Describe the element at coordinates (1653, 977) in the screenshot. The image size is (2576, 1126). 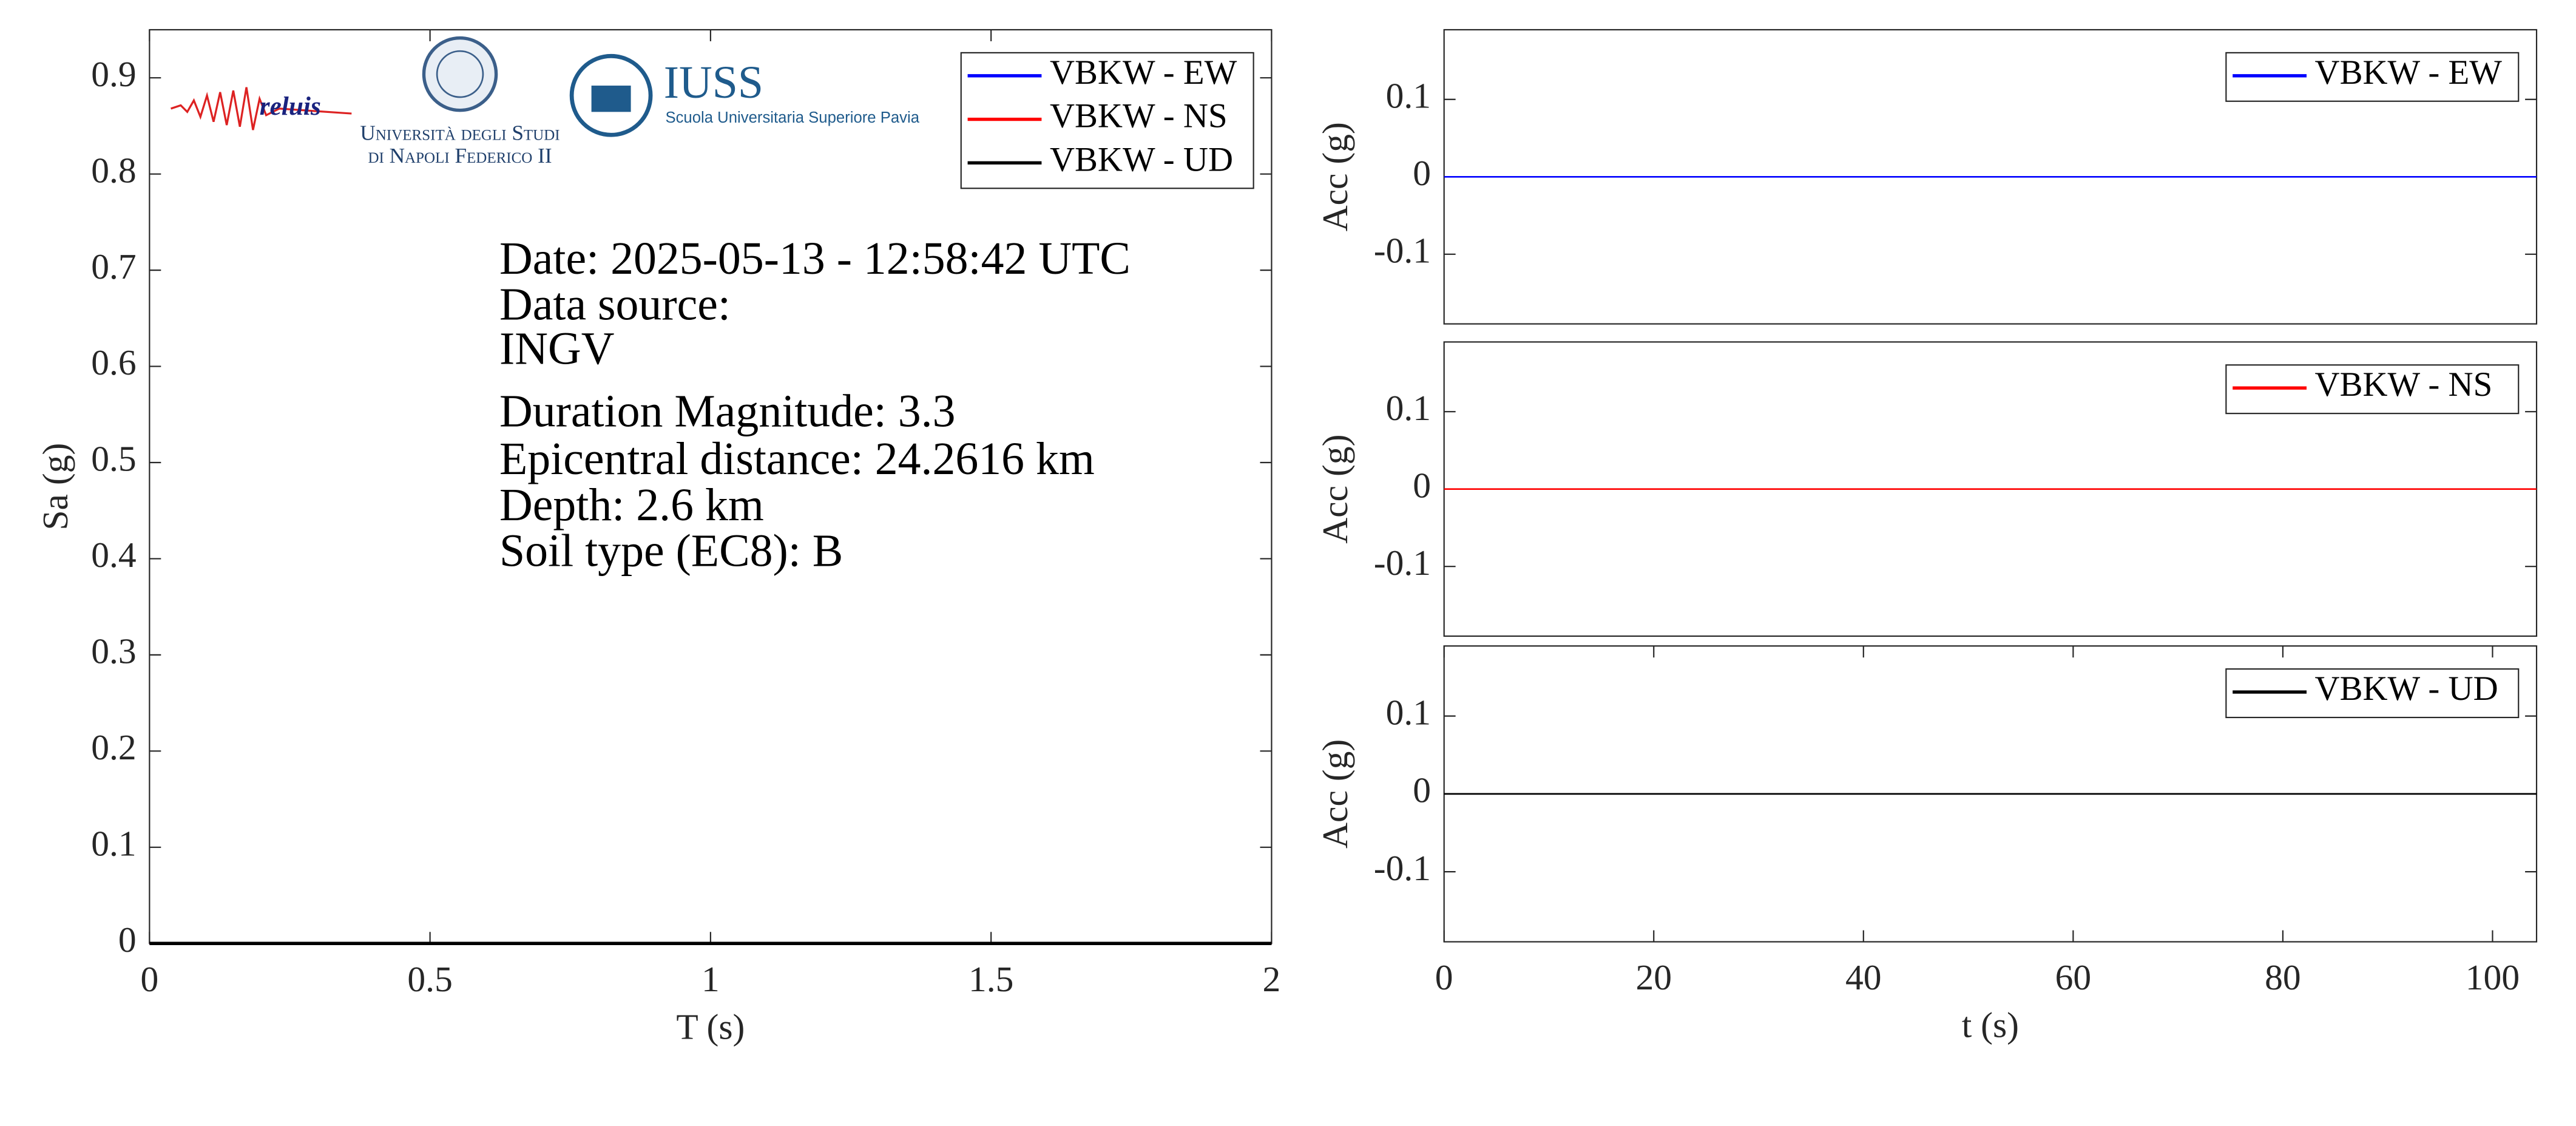
I see `x-tick-label: 20` at that location.